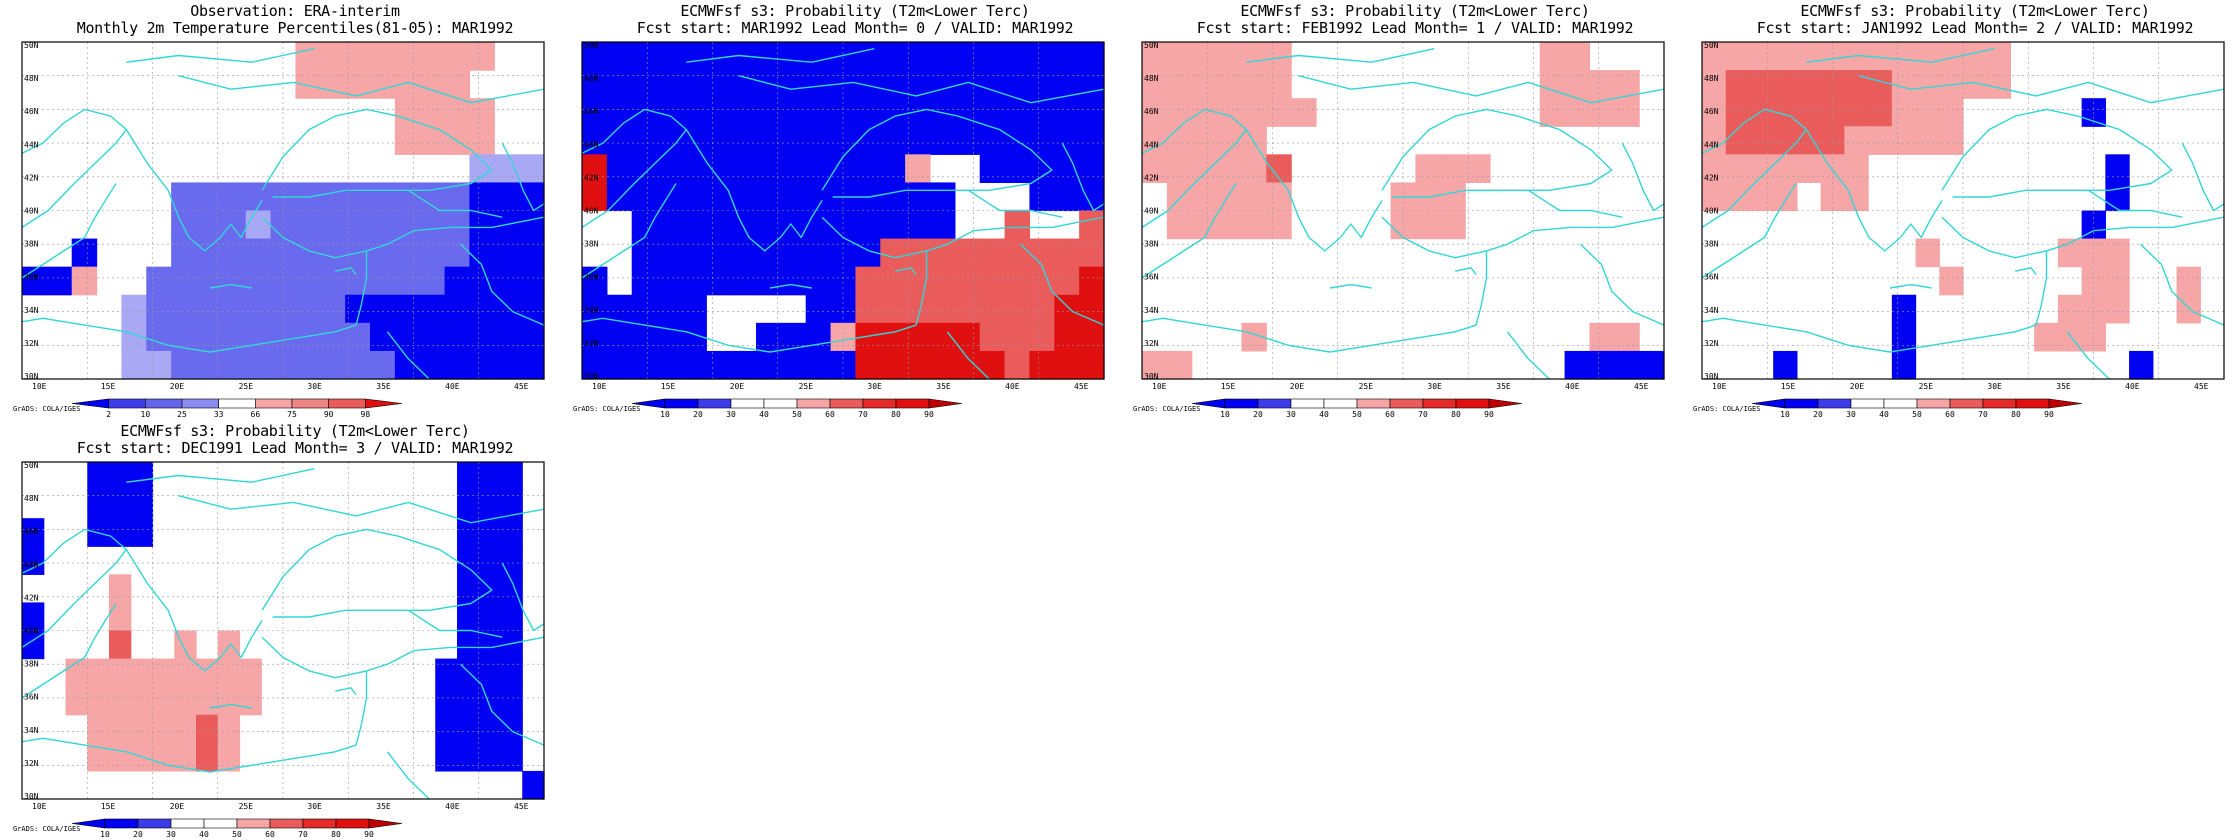 This screenshot has height=840, width=2240. Describe the element at coordinates (246, 386) in the screenshot. I see `lon-tick-label: 25E` at that location.